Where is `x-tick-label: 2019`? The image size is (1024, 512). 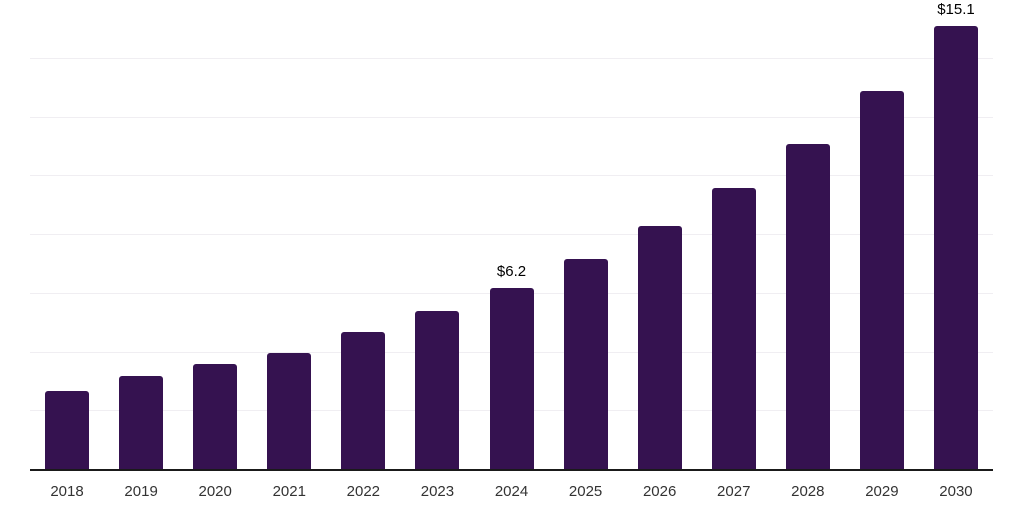
x-tick-label: 2019 is located at coordinates (141, 491).